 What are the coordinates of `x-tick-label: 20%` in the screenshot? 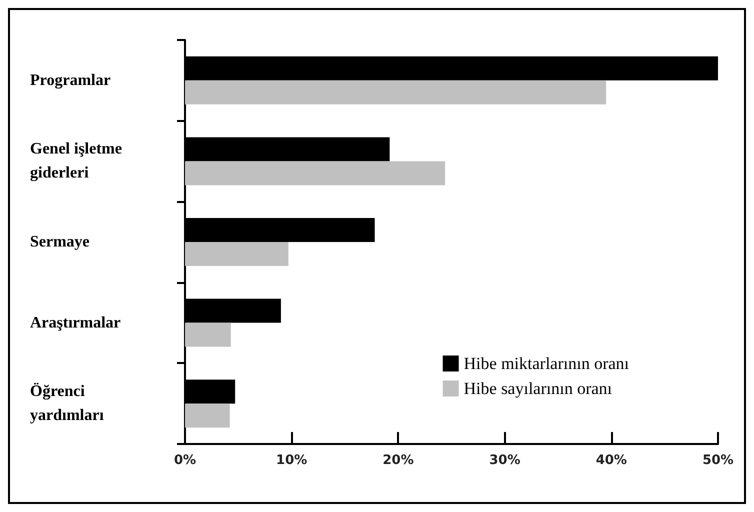 It's located at (398, 460).